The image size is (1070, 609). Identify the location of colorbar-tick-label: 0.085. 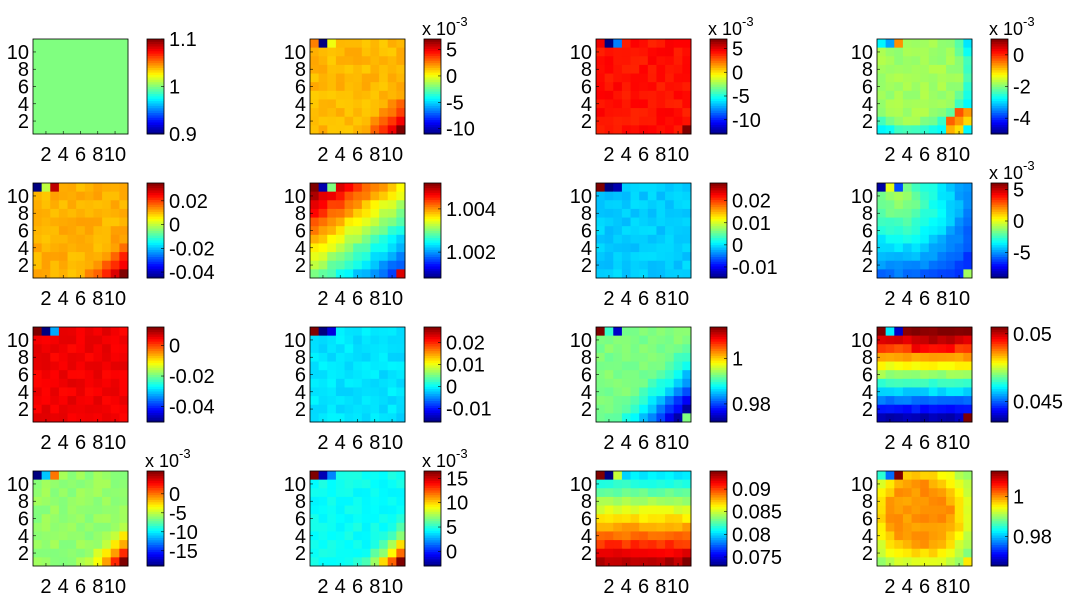
(757, 513).